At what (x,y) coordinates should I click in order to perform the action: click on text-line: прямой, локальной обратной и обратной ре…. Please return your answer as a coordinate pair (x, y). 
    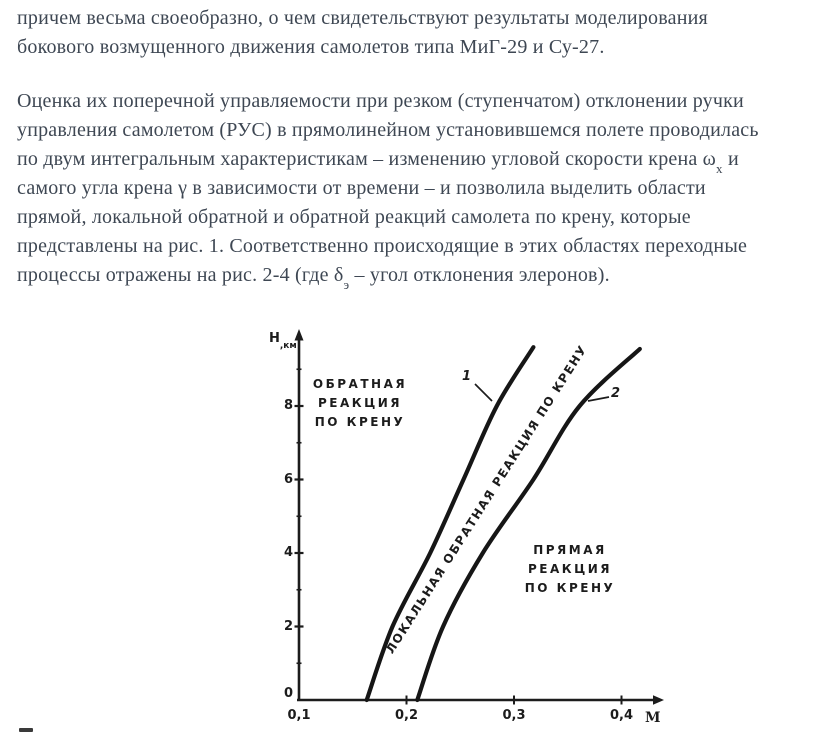
    Looking at the image, I should click on (354, 217).